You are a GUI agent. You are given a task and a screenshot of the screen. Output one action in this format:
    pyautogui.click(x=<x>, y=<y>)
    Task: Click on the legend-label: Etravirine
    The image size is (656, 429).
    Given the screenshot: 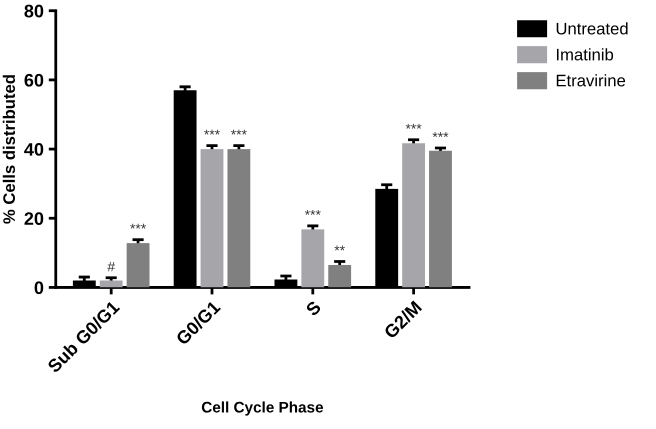 What is the action you would take?
    pyautogui.click(x=591, y=80)
    